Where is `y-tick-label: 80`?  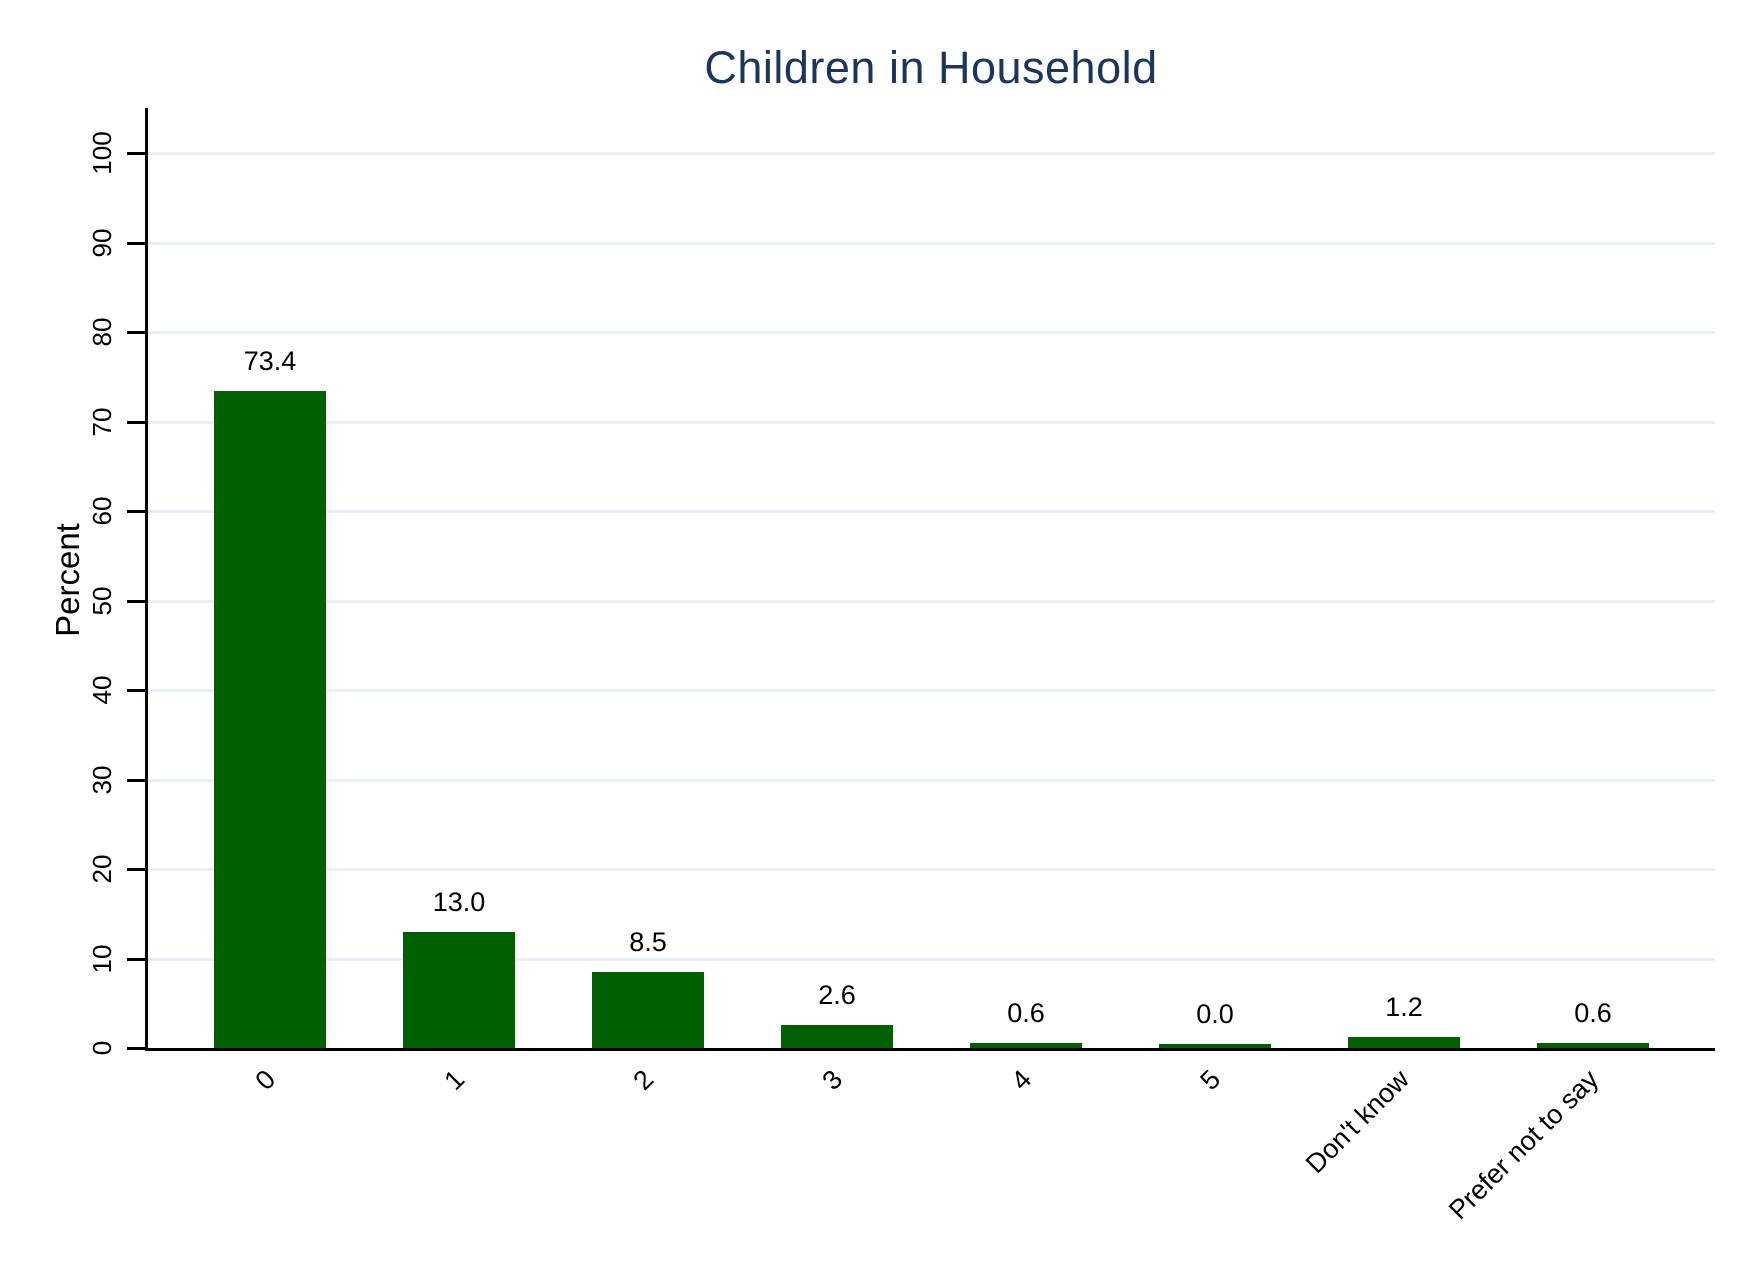
y-tick-label: 80 is located at coordinates (102, 332).